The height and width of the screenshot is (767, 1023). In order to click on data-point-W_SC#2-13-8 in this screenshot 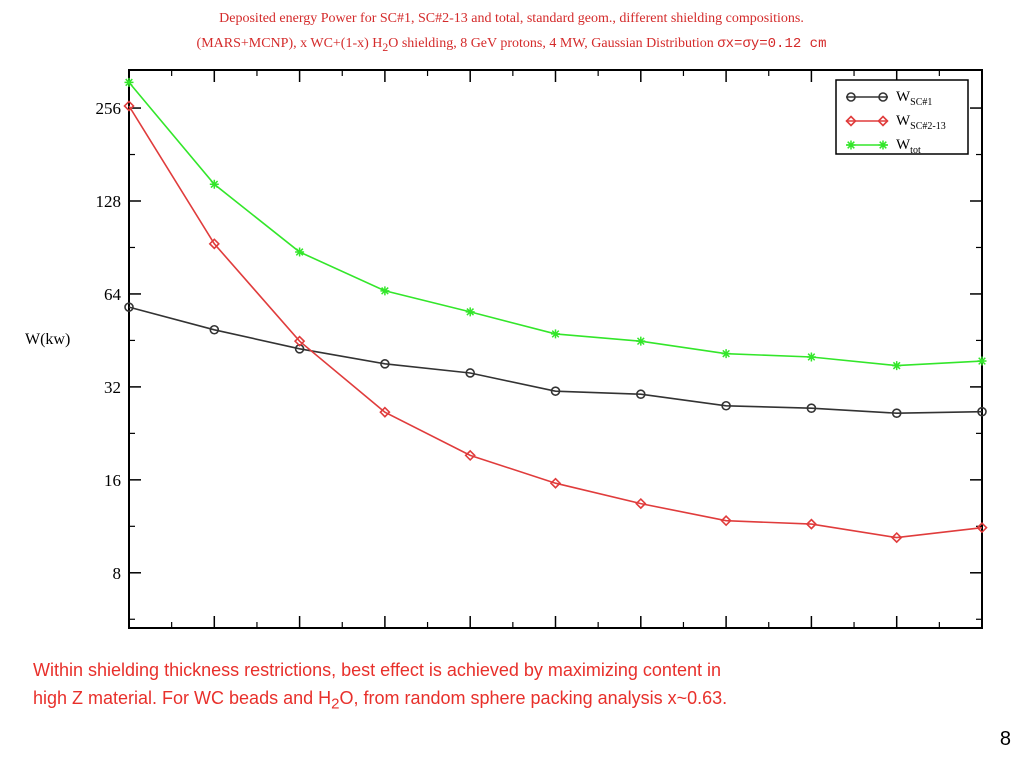, I will do `click(811, 524)`.